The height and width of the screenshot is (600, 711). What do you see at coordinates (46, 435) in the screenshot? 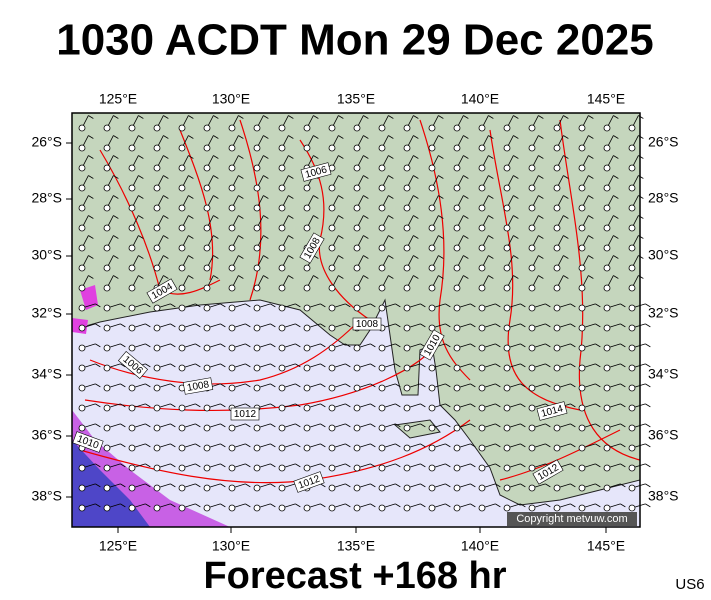
I see `lat-label-left: 36°S` at bounding box center [46, 435].